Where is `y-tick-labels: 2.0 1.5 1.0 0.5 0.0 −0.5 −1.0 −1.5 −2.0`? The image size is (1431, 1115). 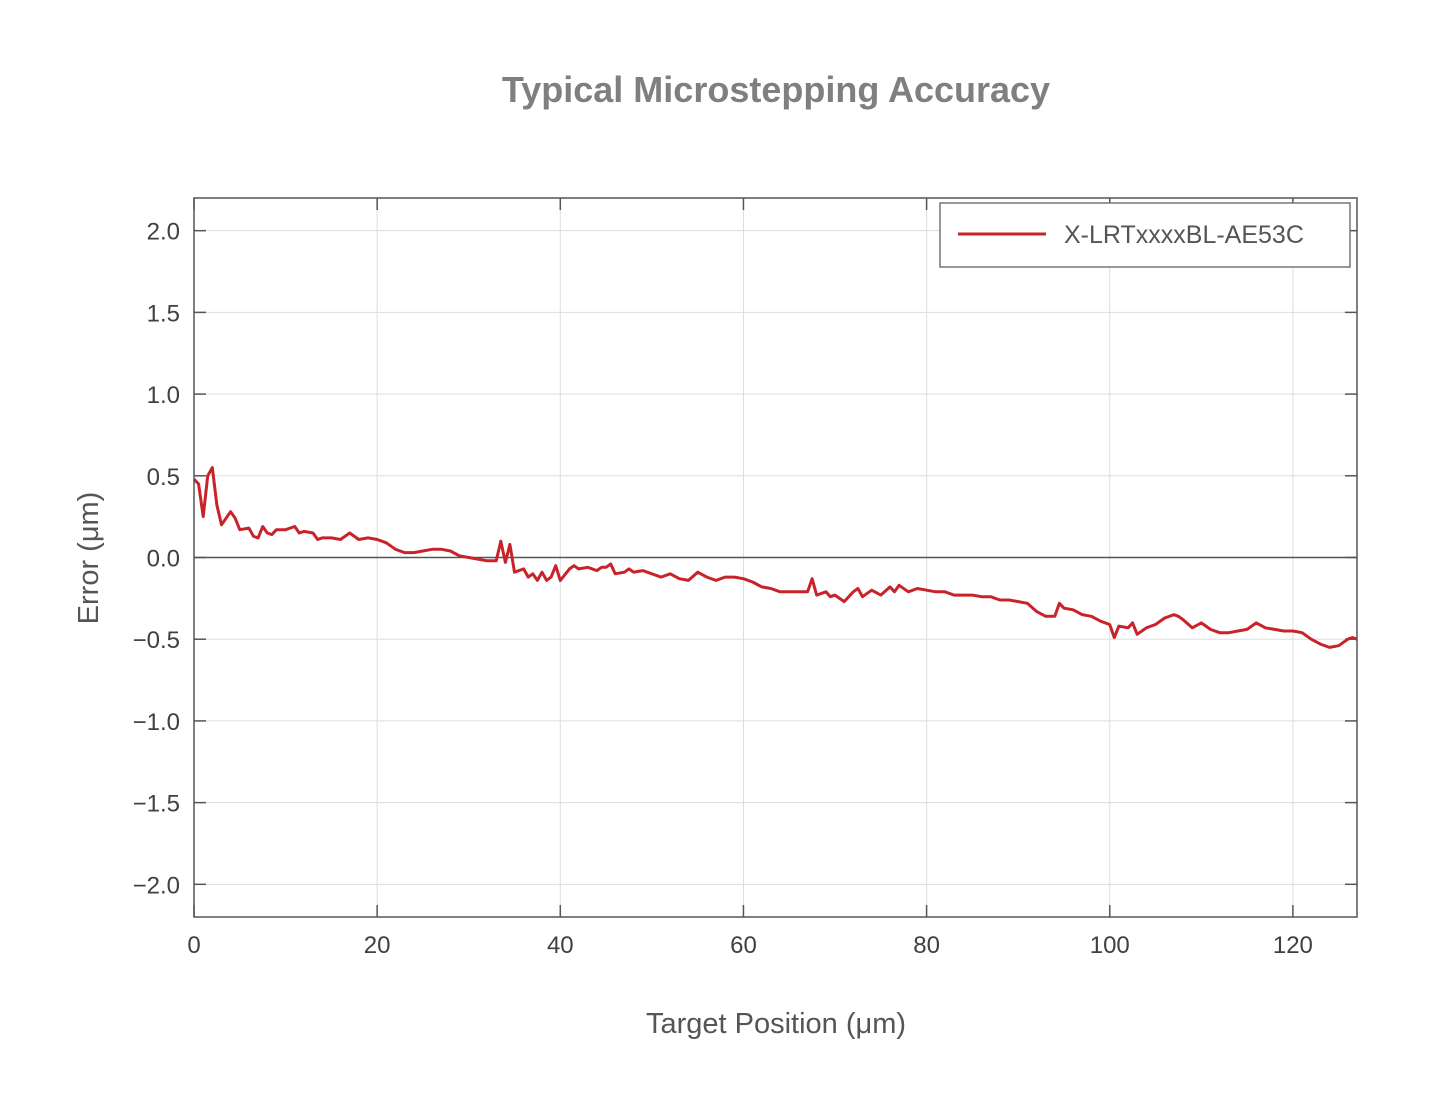 y-tick-labels: 2.0 1.5 1.0 0.5 0.0 −0.5 −1.0 −1.5 −2.0 is located at coordinates (156, 559).